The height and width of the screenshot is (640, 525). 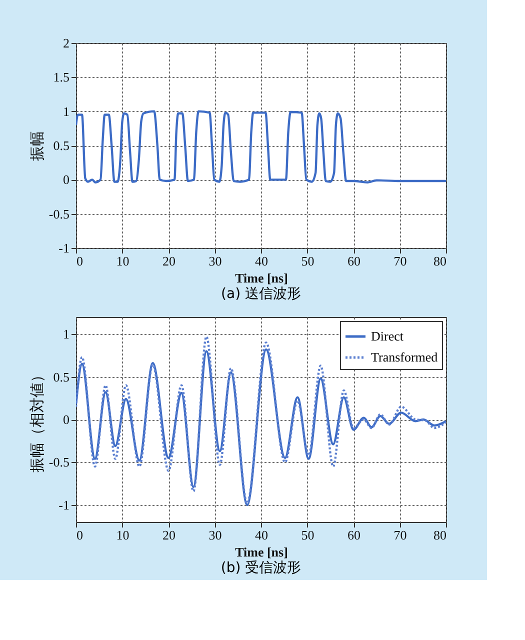 I want to click on legend-label: Transformed, so click(x=404, y=357).